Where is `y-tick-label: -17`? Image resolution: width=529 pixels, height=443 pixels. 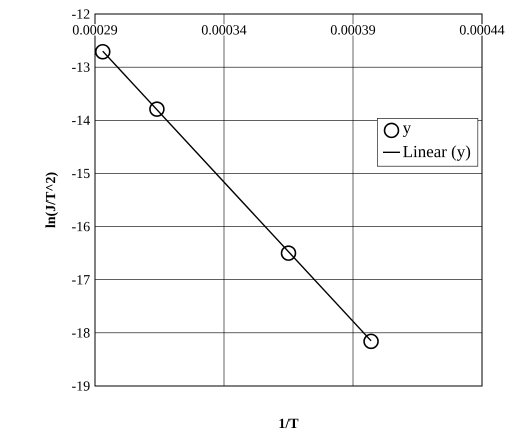 y-tick-label: -17 is located at coordinates (81, 279).